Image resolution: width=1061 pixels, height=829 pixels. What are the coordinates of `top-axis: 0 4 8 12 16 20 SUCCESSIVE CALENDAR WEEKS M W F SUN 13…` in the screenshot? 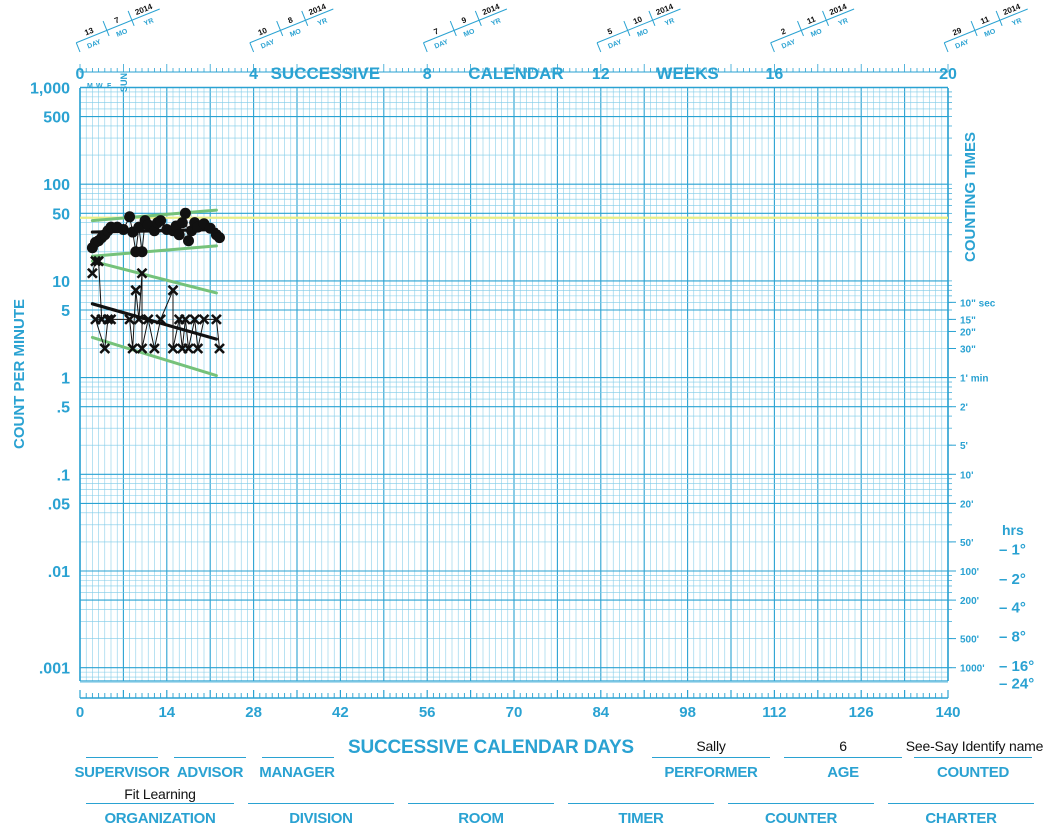 It's located at (551, 47).